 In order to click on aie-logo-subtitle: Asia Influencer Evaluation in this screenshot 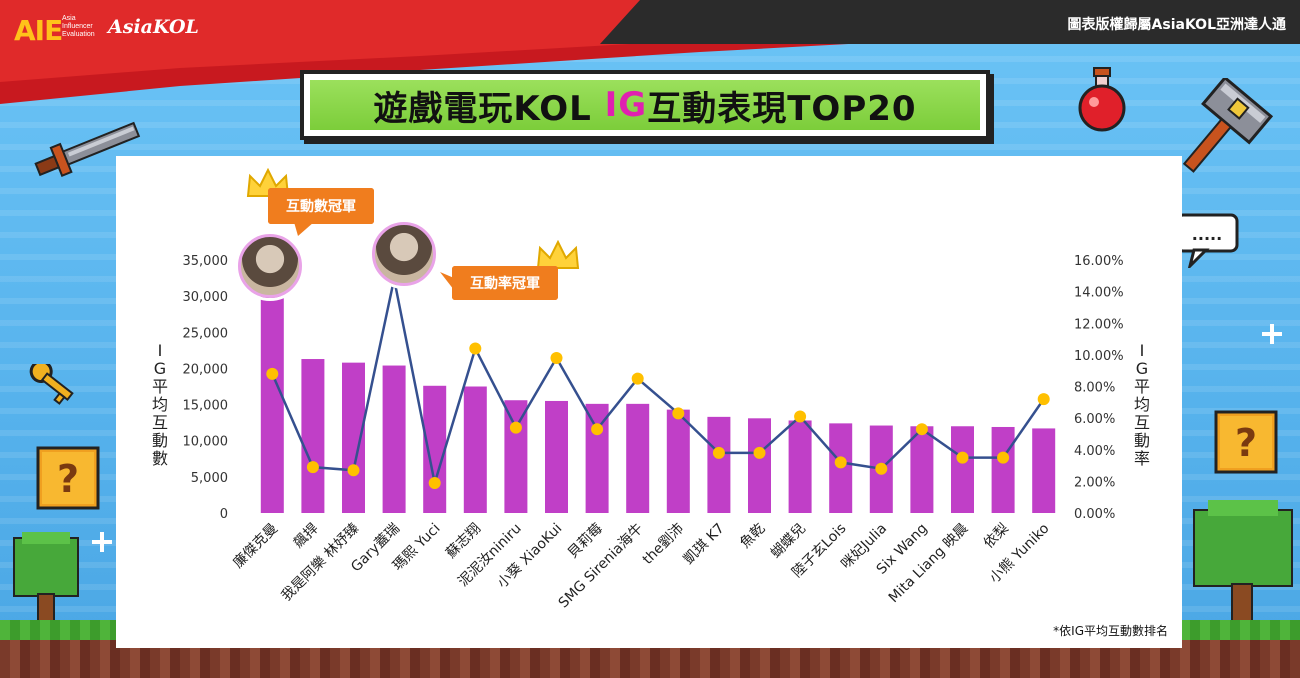, I will do `click(78, 26)`.